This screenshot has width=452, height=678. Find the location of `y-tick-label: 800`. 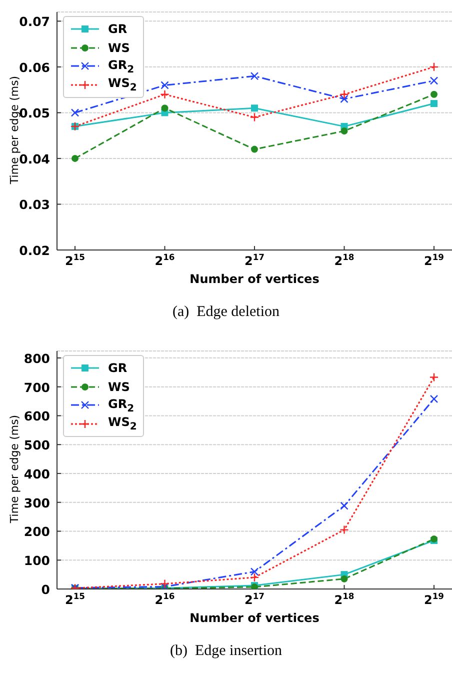

y-tick-label: 800 is located at coordinates (37, 358).